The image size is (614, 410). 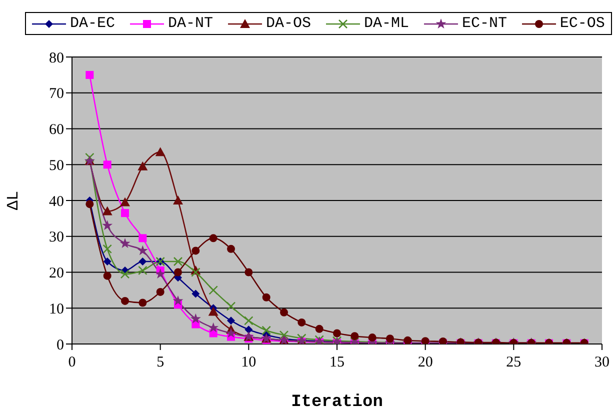 What do you see at coordinates (337, 401) in the screenshot?
I see `x-axis-title: Iteration` at bounding box center [337, 401].